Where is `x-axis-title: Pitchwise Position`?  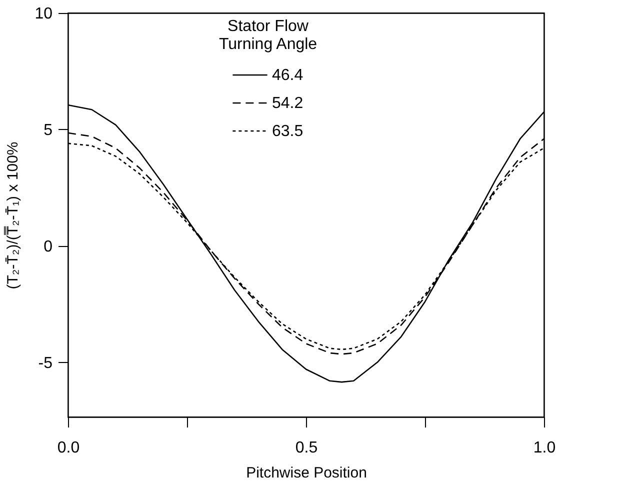
x-axis-title: Pitchwise Position is located at coordinates (306, 473).